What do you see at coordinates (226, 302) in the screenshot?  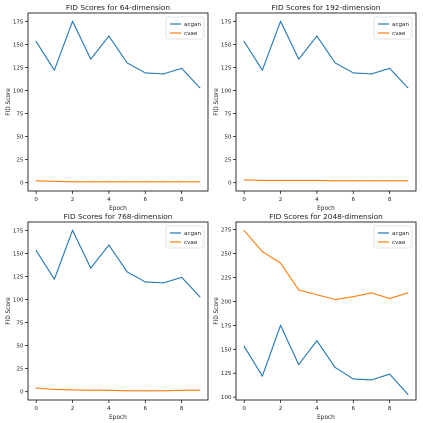 I see `y-tick-label: 200` at bounding box center [226, 302].